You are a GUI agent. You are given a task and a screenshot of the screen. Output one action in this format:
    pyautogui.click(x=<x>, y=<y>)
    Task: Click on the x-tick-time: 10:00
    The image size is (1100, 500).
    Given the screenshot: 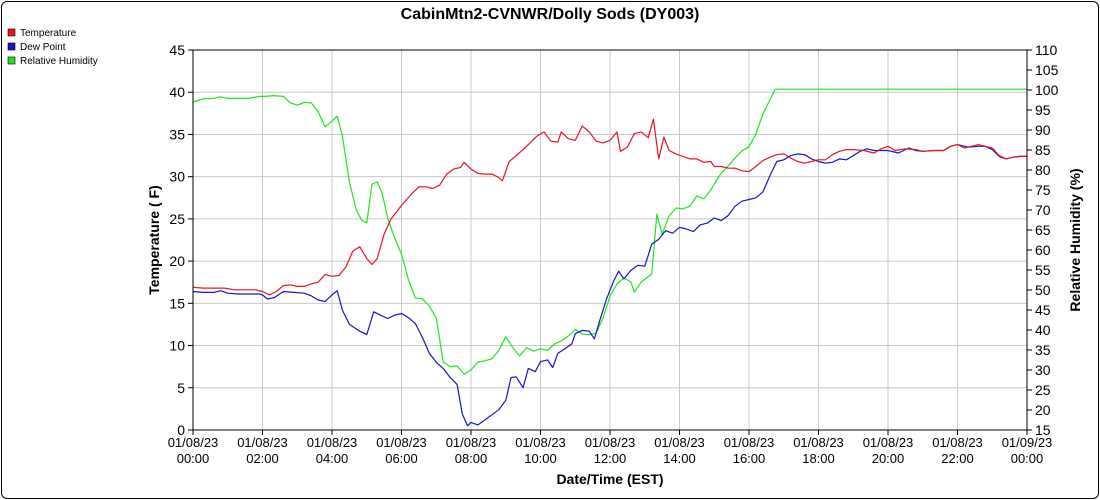 What is the action you would take?
    pyautogui.click(x=540, y=458)
    